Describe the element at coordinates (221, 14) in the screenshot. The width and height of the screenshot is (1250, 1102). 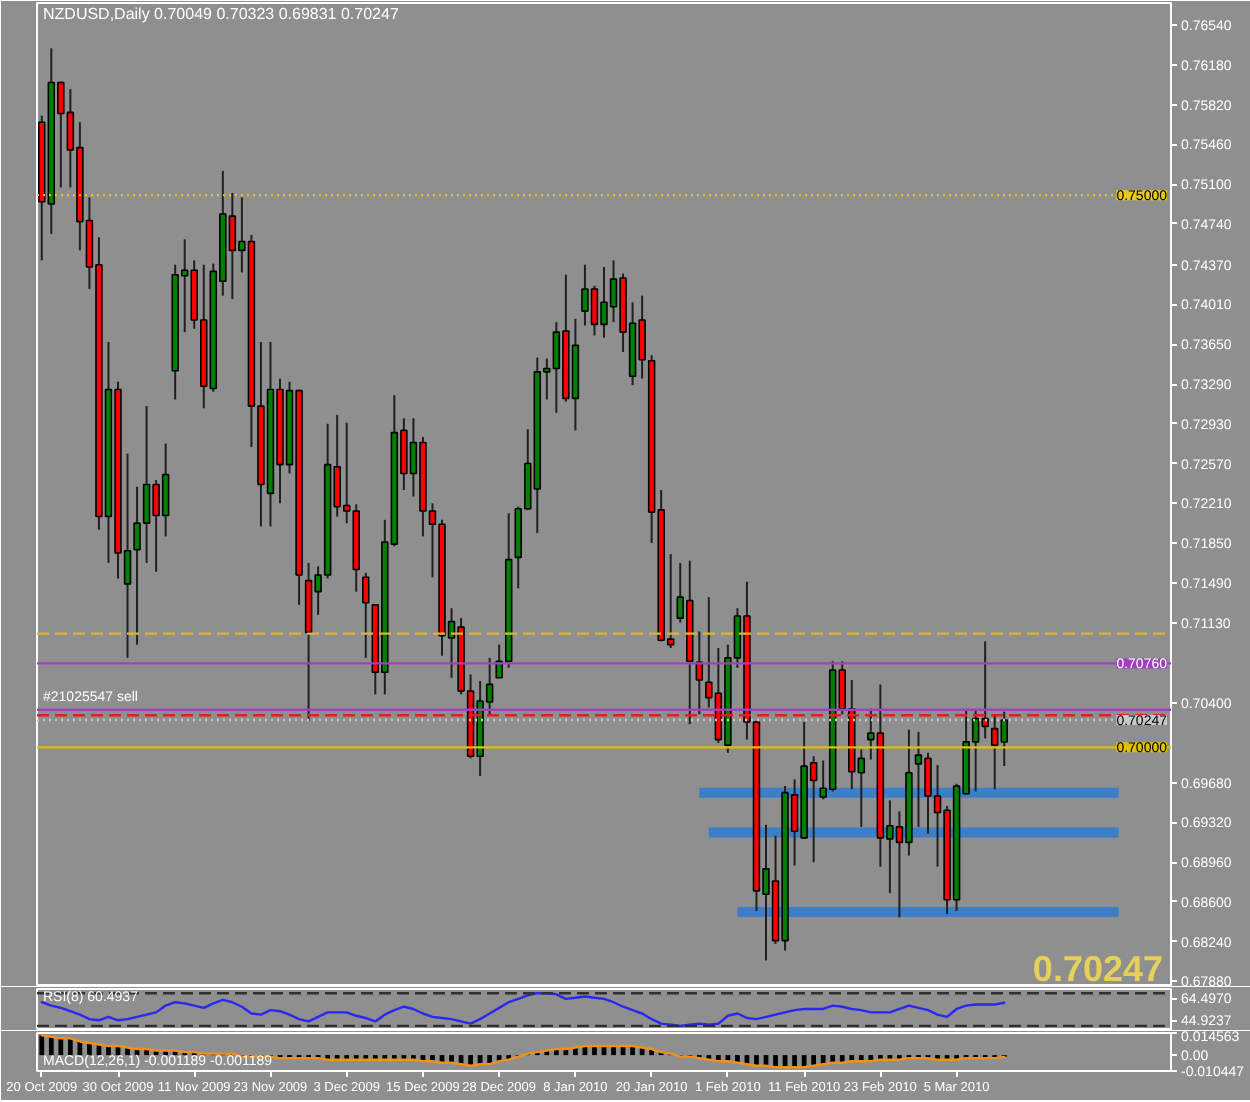
I see `chart-title: NZDUSD,Daily 0.70049 0.70323 0.69831 0.70247` at that location.